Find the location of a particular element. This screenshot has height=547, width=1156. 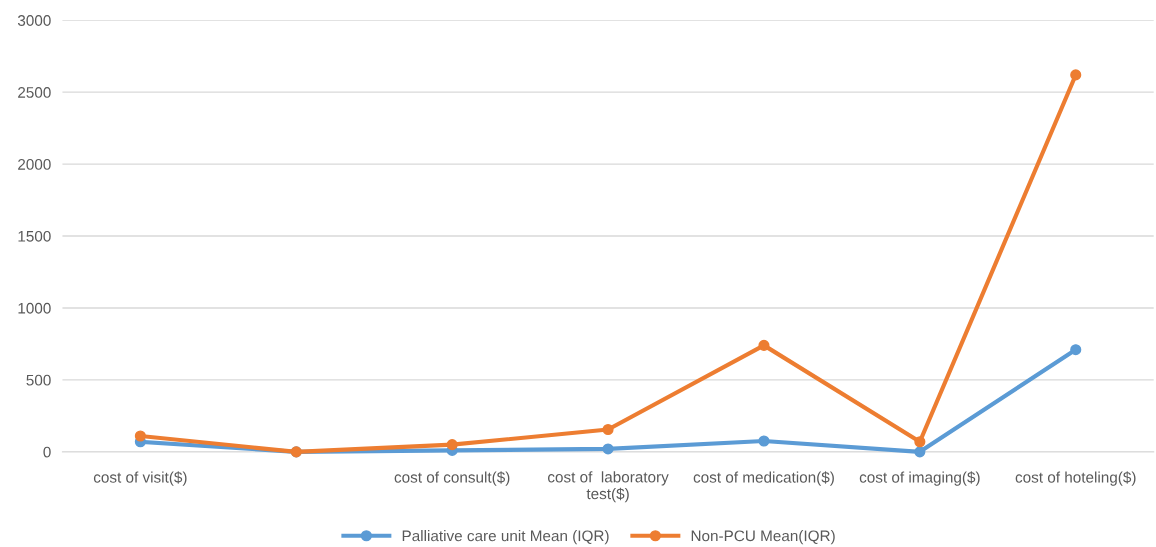

legend-label: Palliative care unit Mean (IQR) is located at coordinates (505, 537).